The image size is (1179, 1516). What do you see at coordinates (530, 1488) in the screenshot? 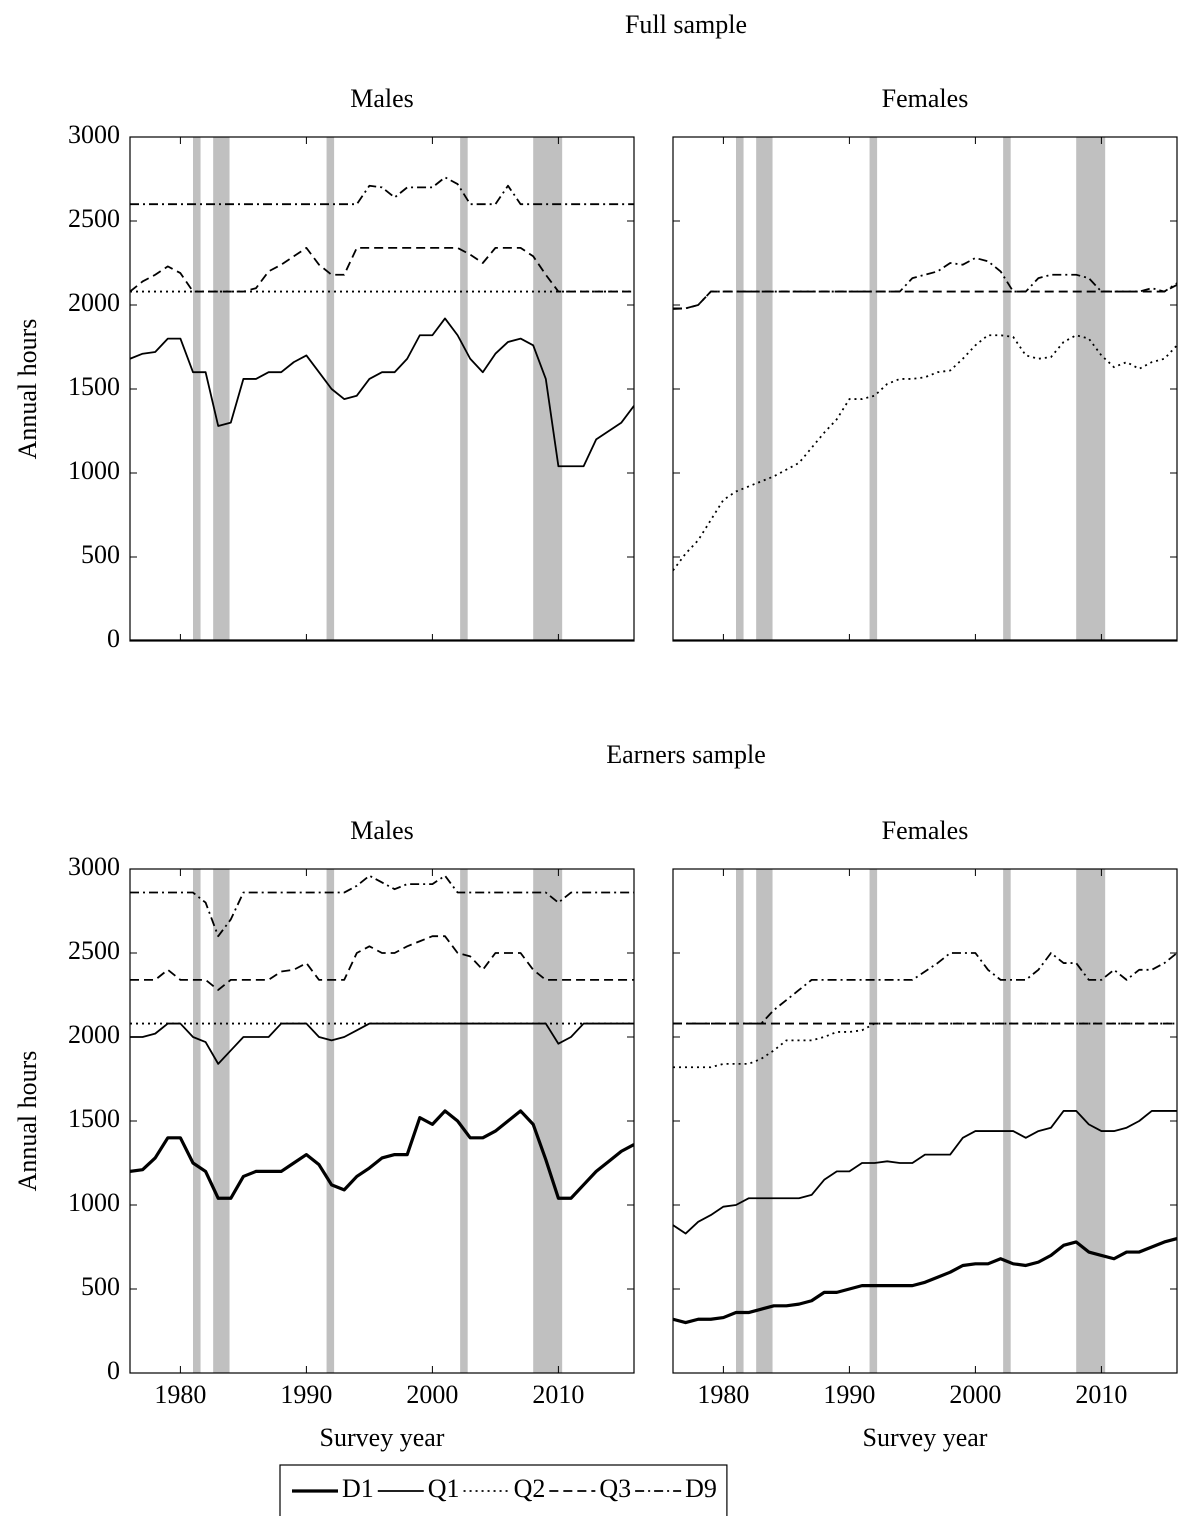
I see `legend-label: Q2` at bounding box center [530, 1488].